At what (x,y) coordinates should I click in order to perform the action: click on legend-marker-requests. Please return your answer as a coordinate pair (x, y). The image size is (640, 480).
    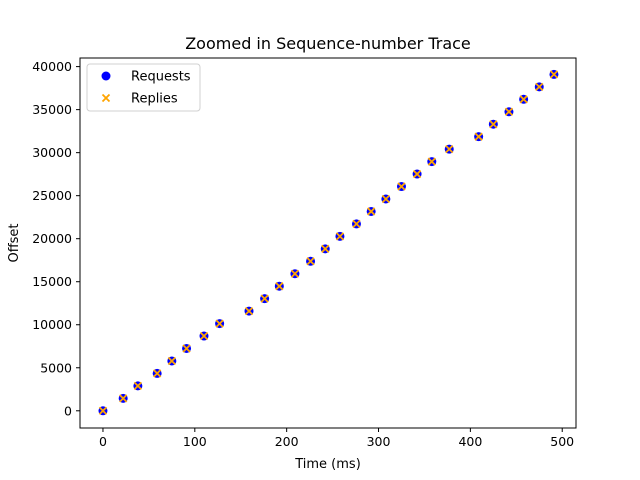
    Looking at the image, I should click on (106, 76).